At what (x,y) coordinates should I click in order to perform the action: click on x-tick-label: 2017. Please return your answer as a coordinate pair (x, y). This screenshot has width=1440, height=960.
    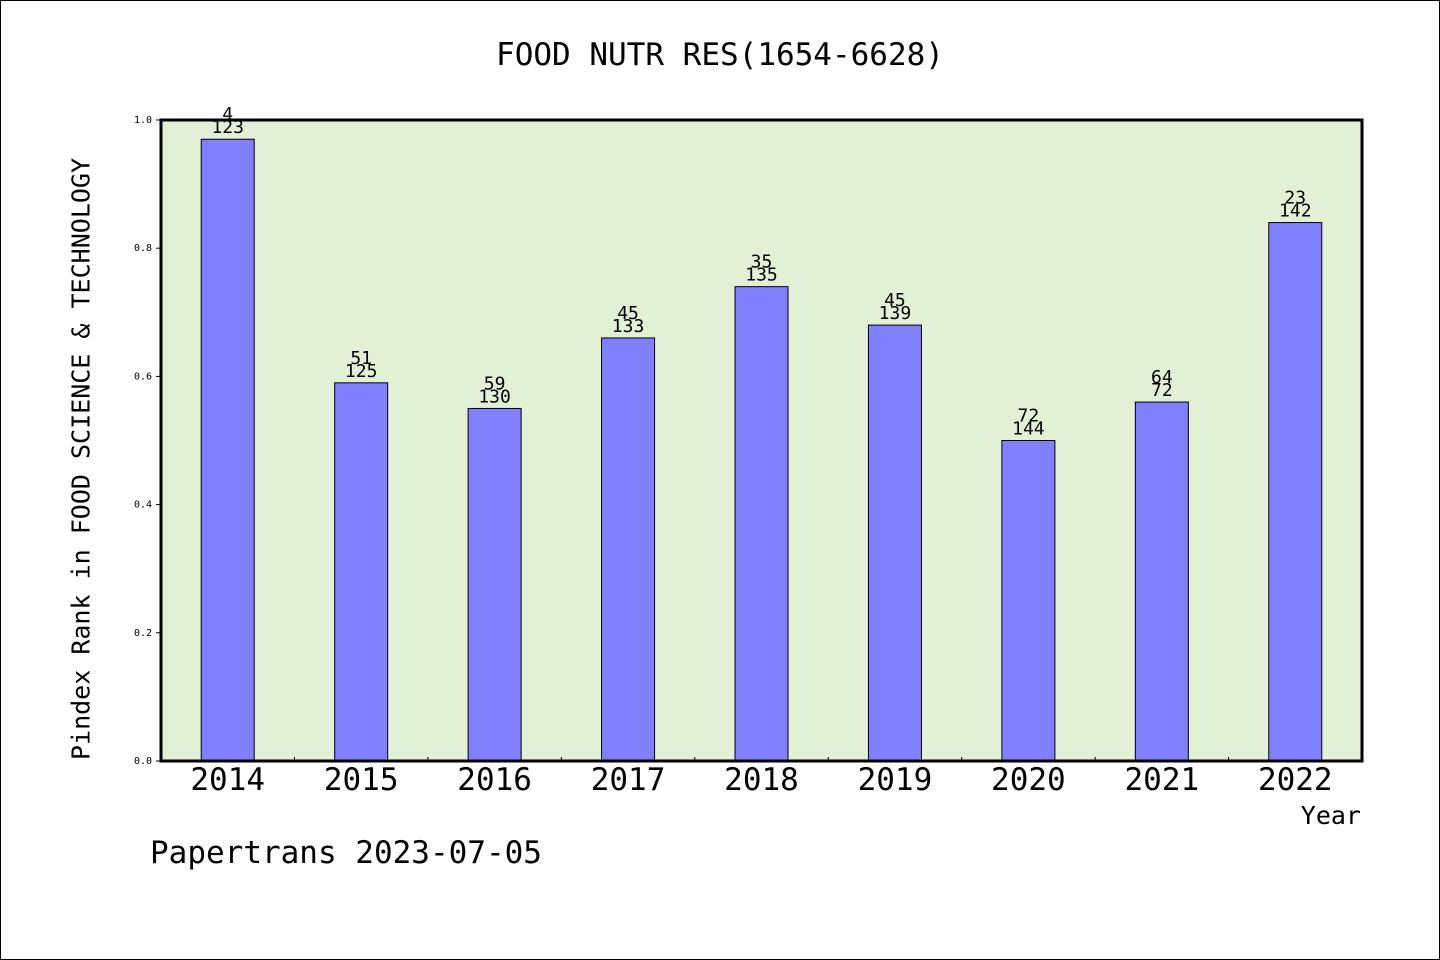
    Looking at the image, I should click on (628, 780).